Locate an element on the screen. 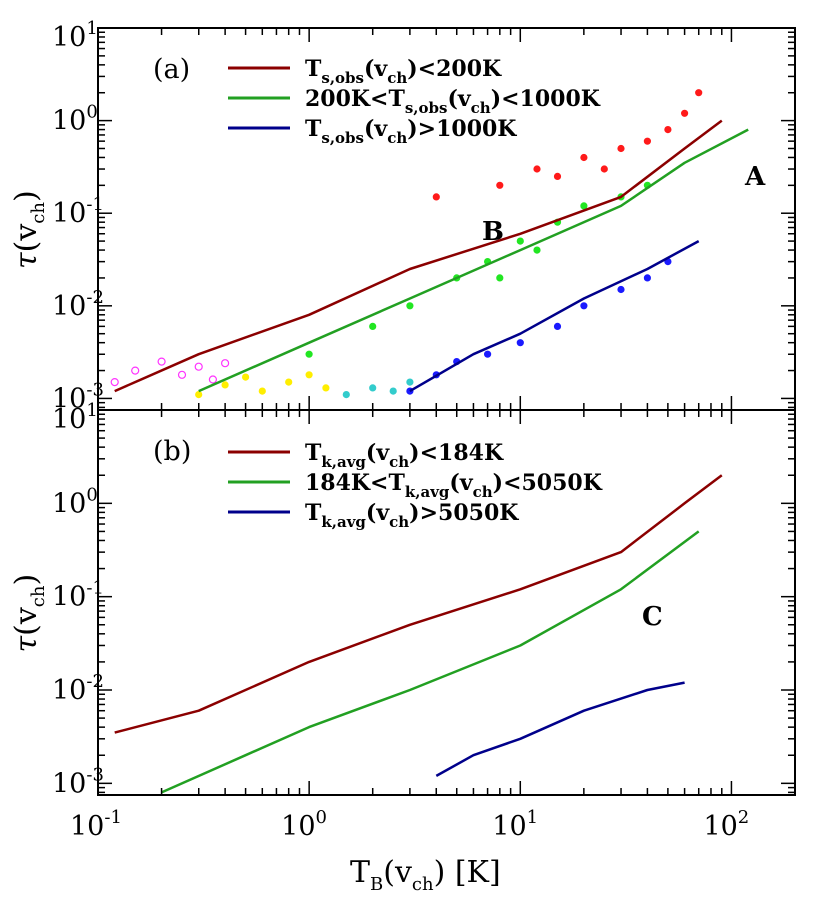 The width and height of the screenshot is (830, 912). region-label: C is located at coordinates (652, 617).